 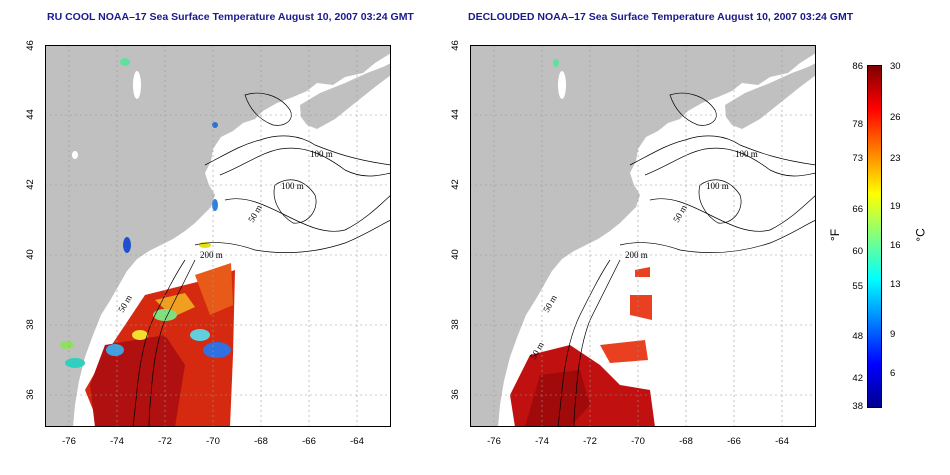 What do you see at coordinates (857, 251) in the screenshot?
I see `cb-f-tick: 60` at bounding box center [857, 251].